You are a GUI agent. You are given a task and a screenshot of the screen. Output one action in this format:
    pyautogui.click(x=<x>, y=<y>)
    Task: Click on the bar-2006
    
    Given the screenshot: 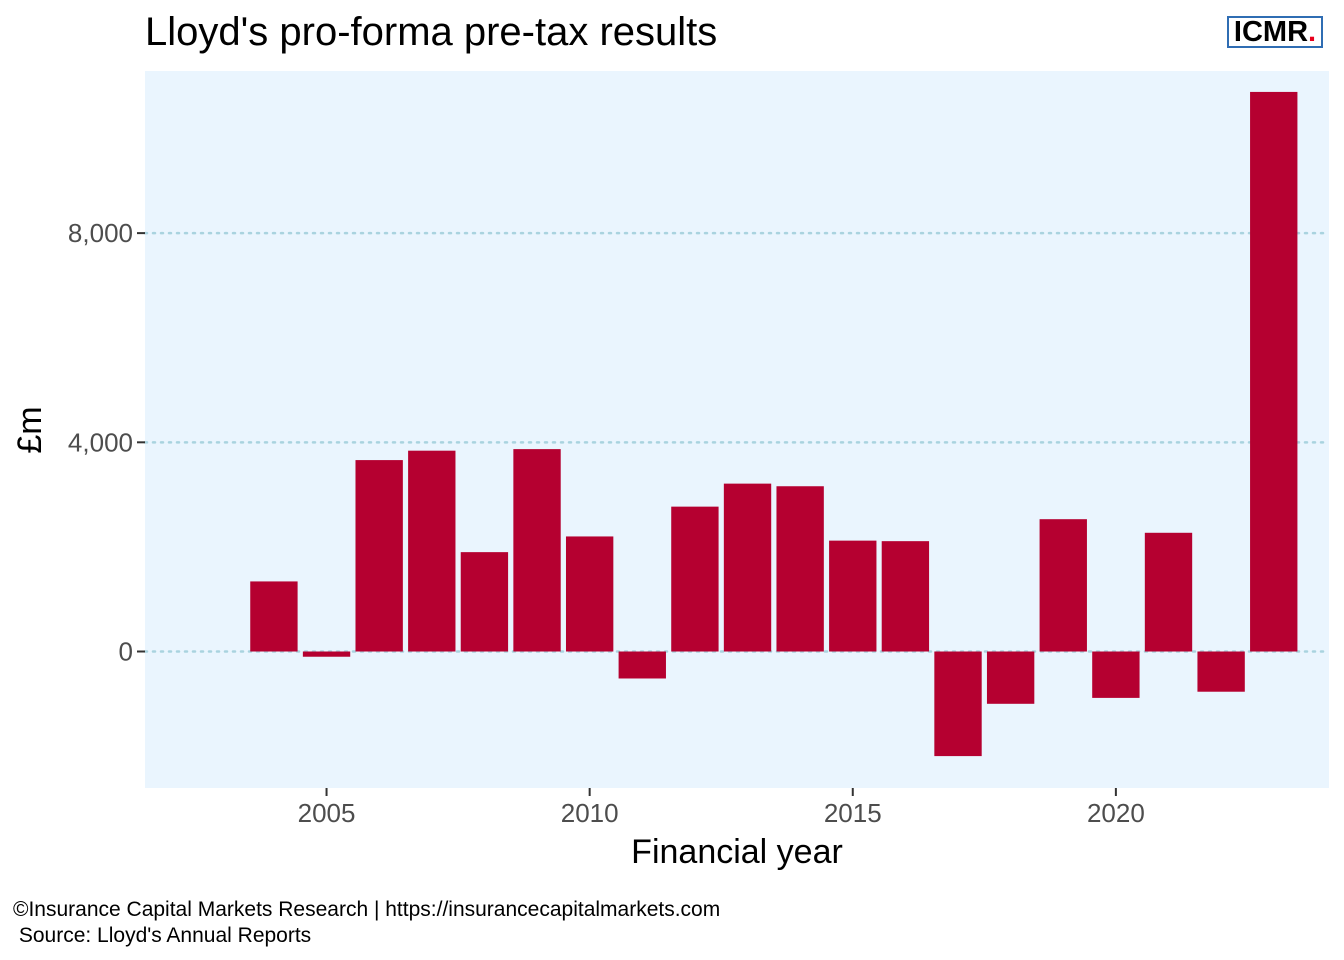 What is the action you would take?
    pyautogui.click(x=379, y=556)
    